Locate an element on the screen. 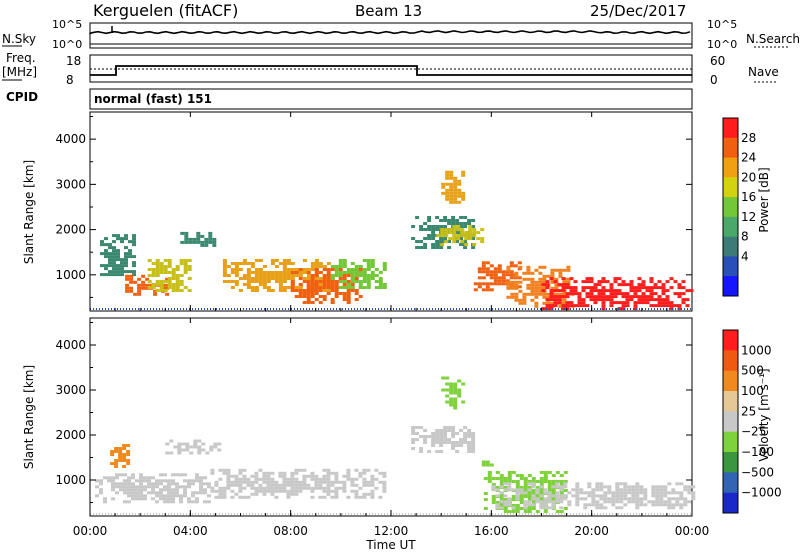 The width and height of the screenshot is (800, 554). velocity-colorbar-label: Velocity [m s⁻¹] is located at coordinates (764, 414).